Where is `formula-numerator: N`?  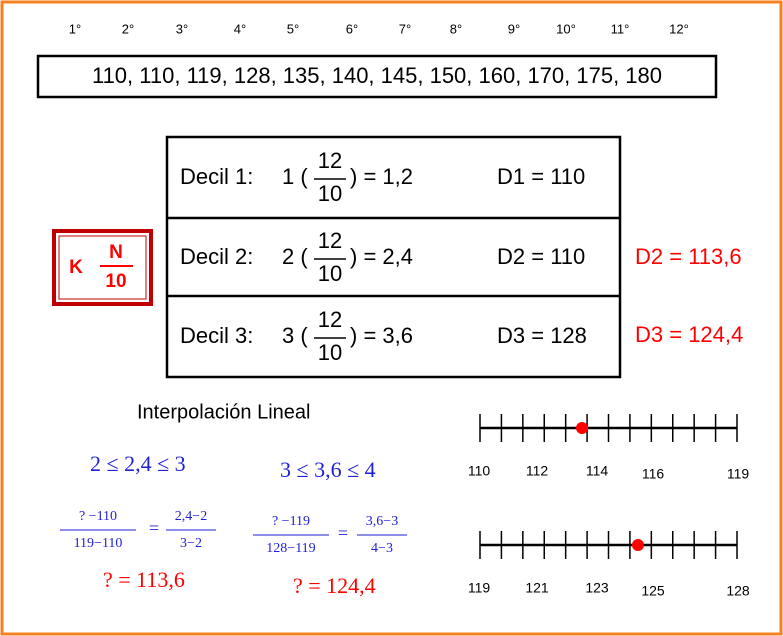 formula-numerator: N is located at coordinates (116, 252).